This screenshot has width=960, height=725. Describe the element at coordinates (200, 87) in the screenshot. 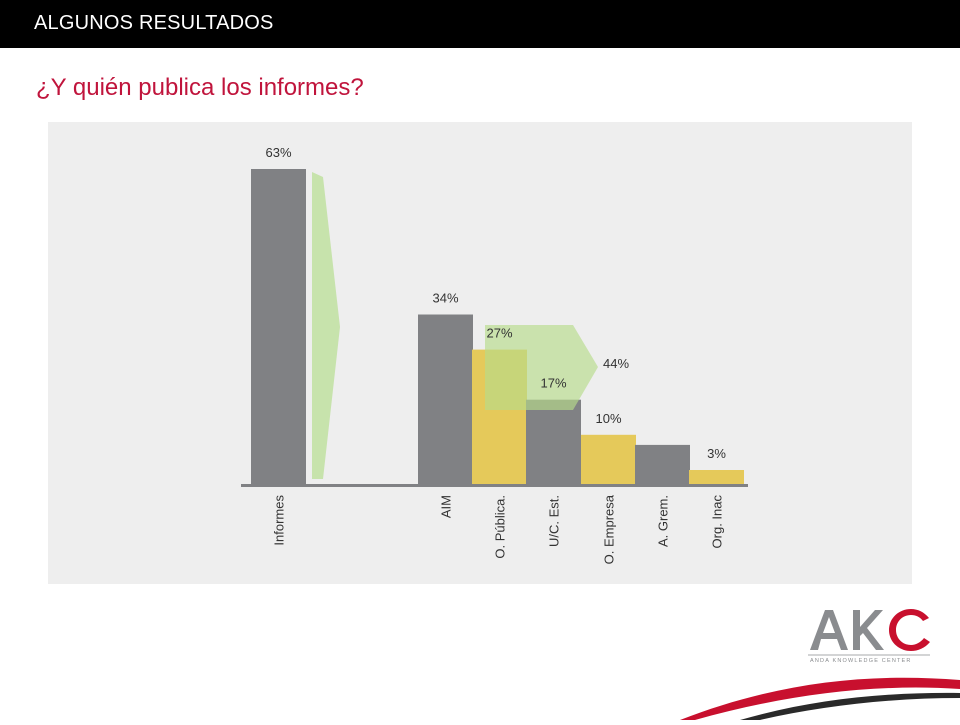

I see `page-title: ¿Y quién publica los informes?` at that location.